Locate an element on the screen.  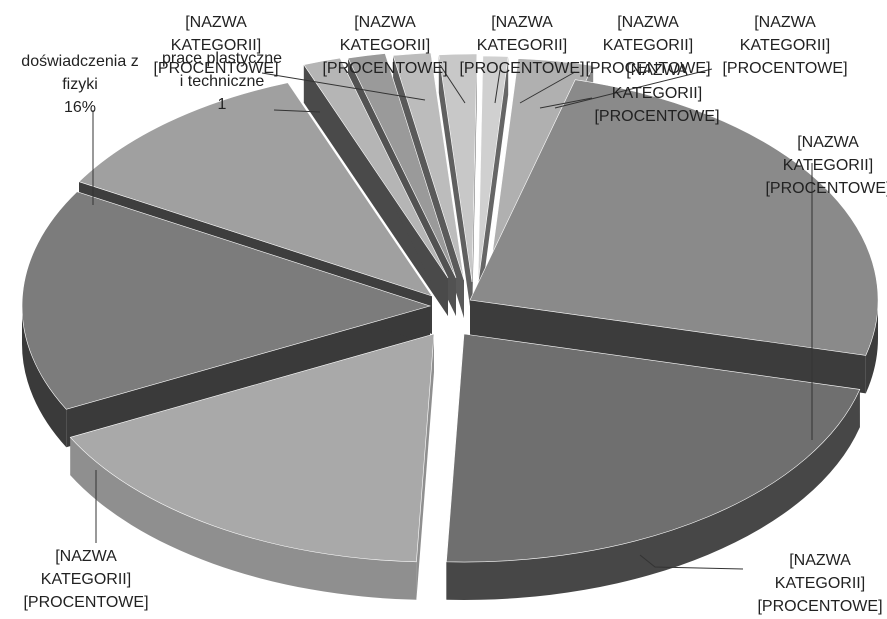
data-label-line: i techniczne is located at coordinates (222, 81).